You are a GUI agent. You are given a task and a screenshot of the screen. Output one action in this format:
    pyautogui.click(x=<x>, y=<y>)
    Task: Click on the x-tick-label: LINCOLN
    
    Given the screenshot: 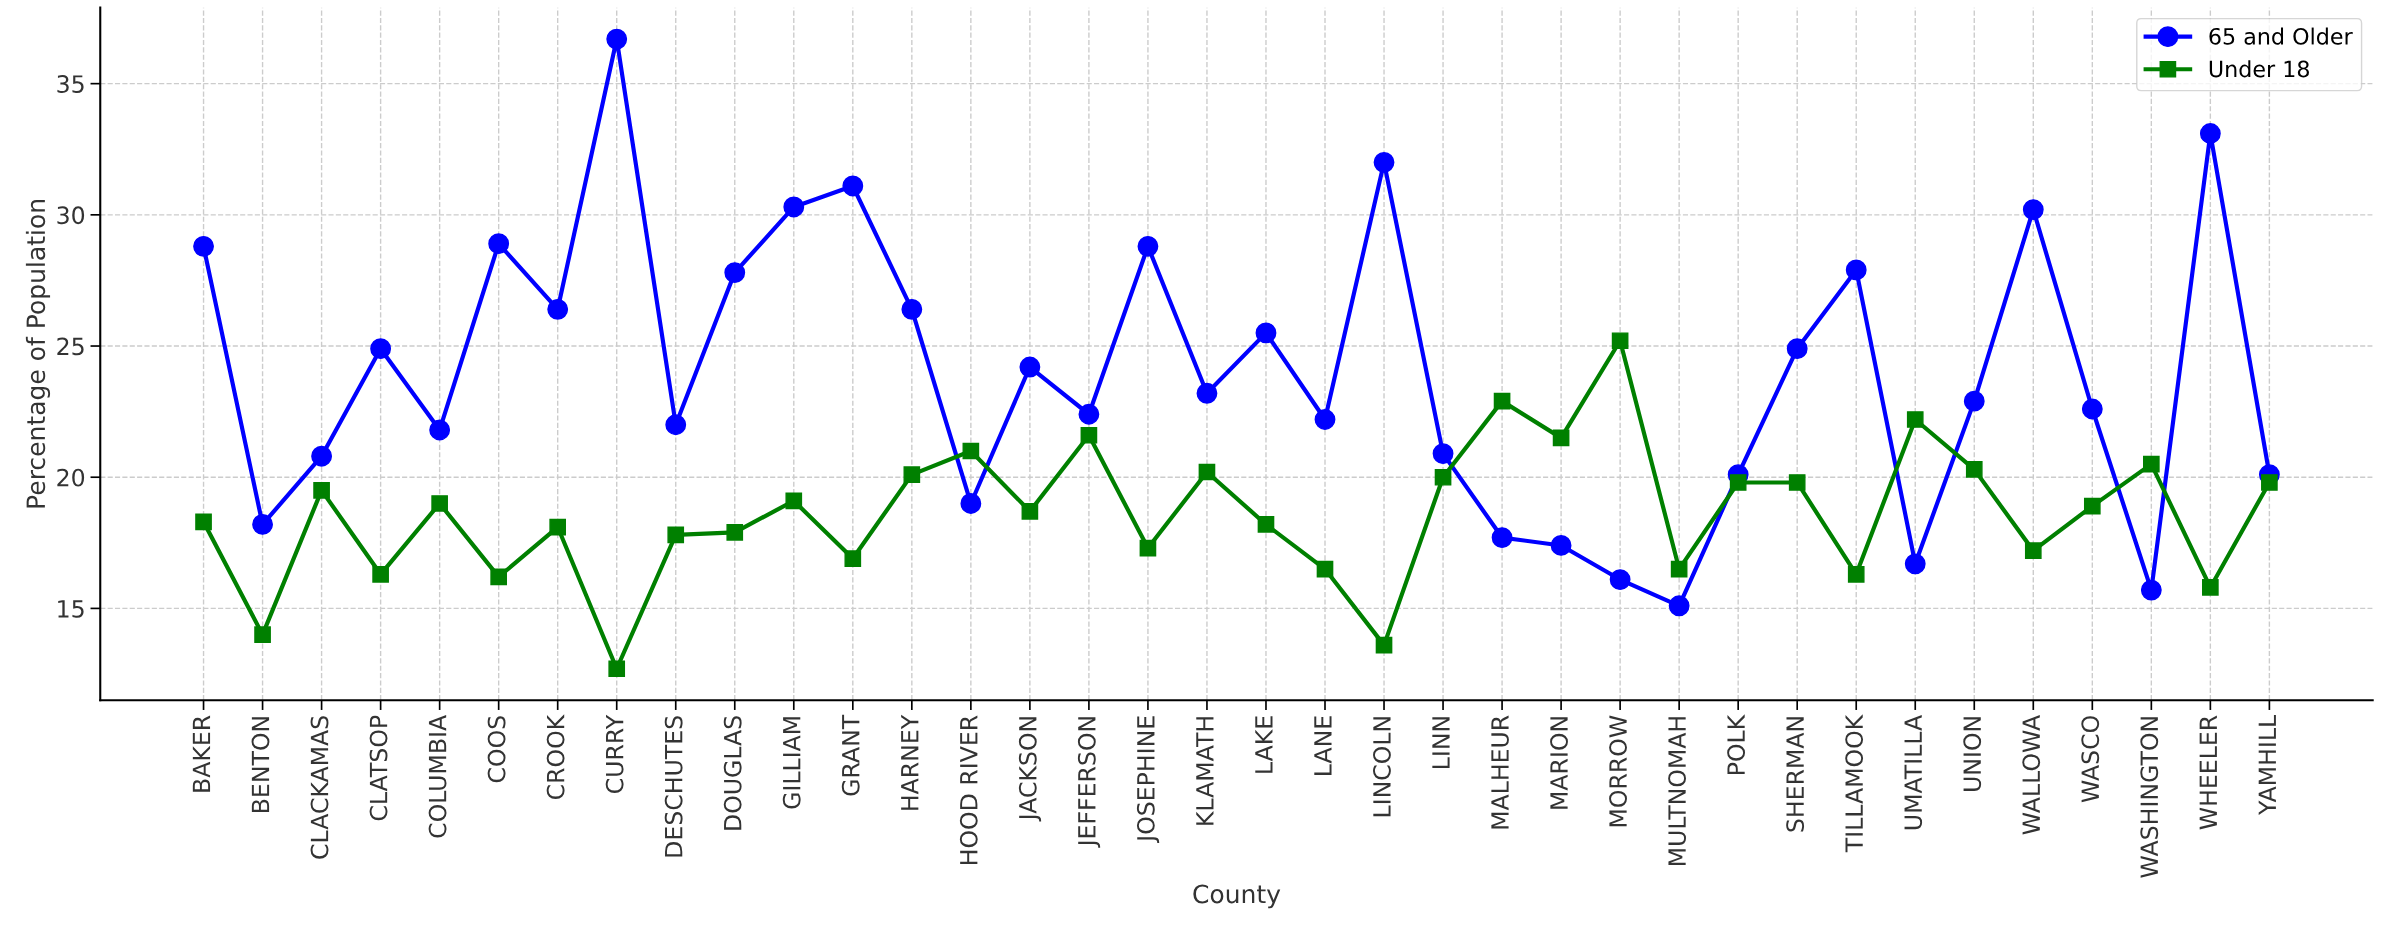 What is the action you would take?
    pyautogui.click(x=1382, y=767)
    